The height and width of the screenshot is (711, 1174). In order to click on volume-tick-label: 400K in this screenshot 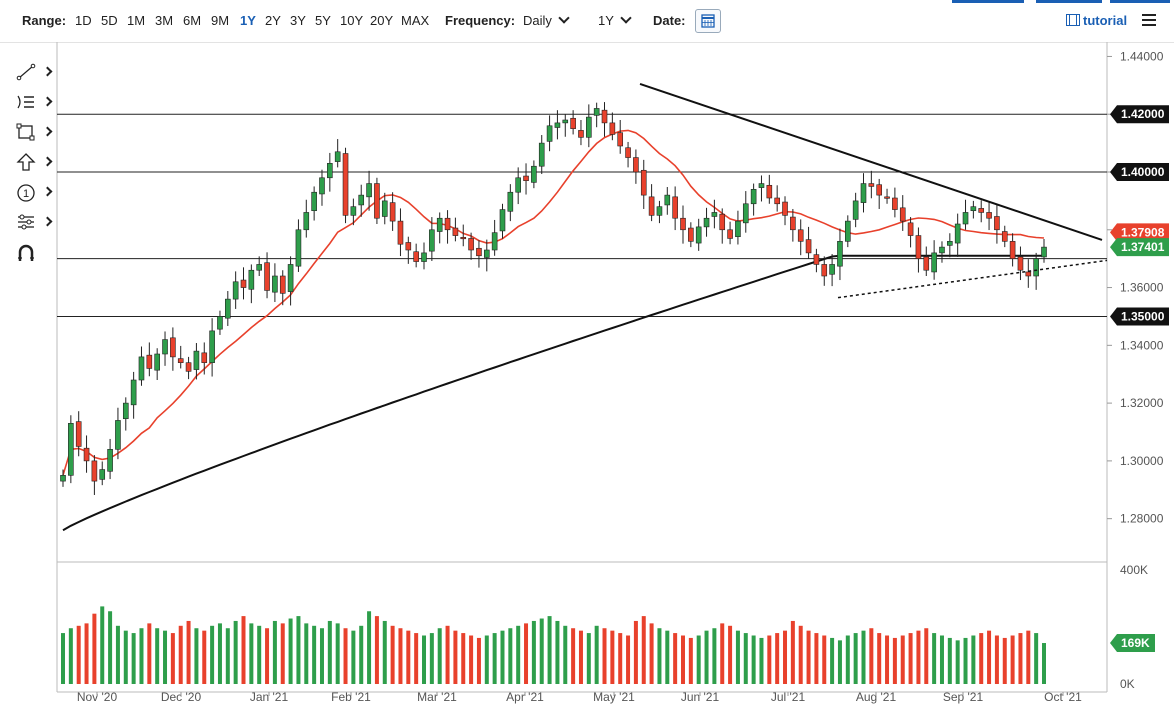, I will do `click(1134, 570)`.